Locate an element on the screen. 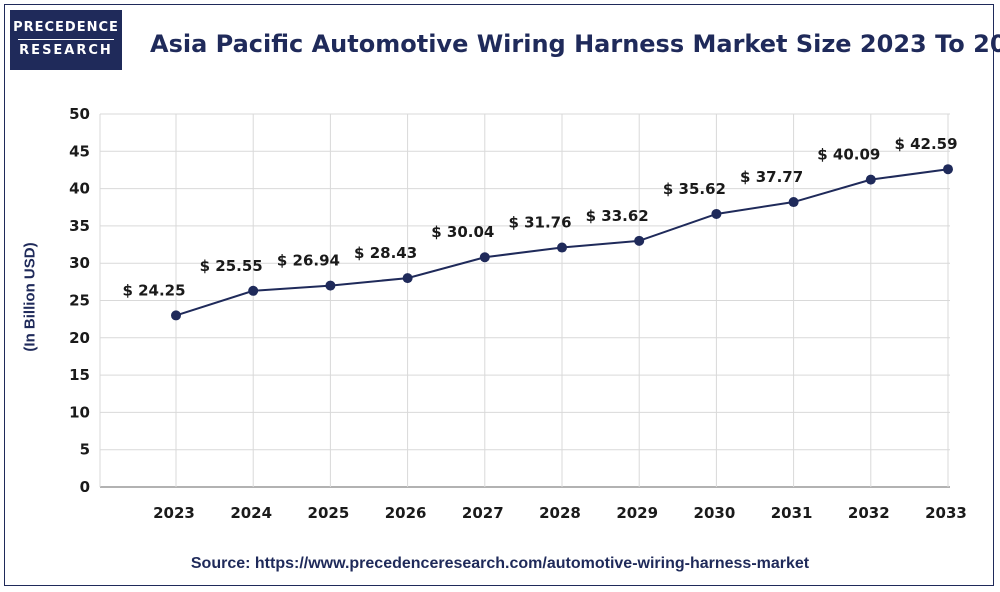 This screenshot has width=1000, height=592. x-tick-label: 2027 is located at coordinates (483, 513).